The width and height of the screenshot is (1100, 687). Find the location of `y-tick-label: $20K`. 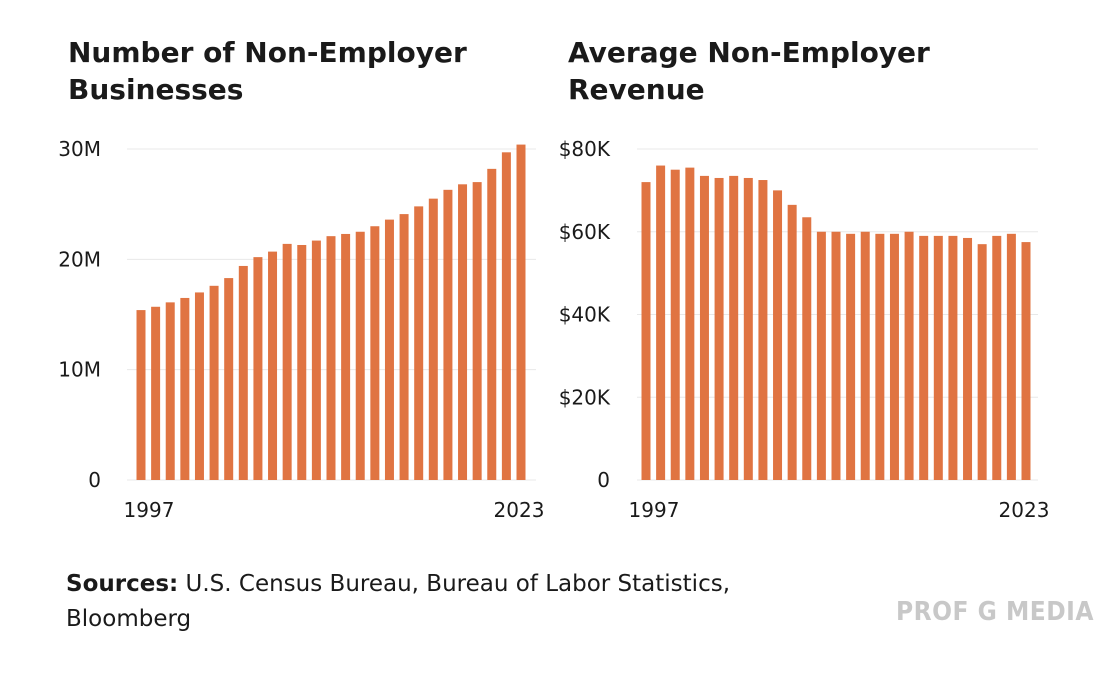

y-tick-label: $20K is located at coordinates (585, 397).